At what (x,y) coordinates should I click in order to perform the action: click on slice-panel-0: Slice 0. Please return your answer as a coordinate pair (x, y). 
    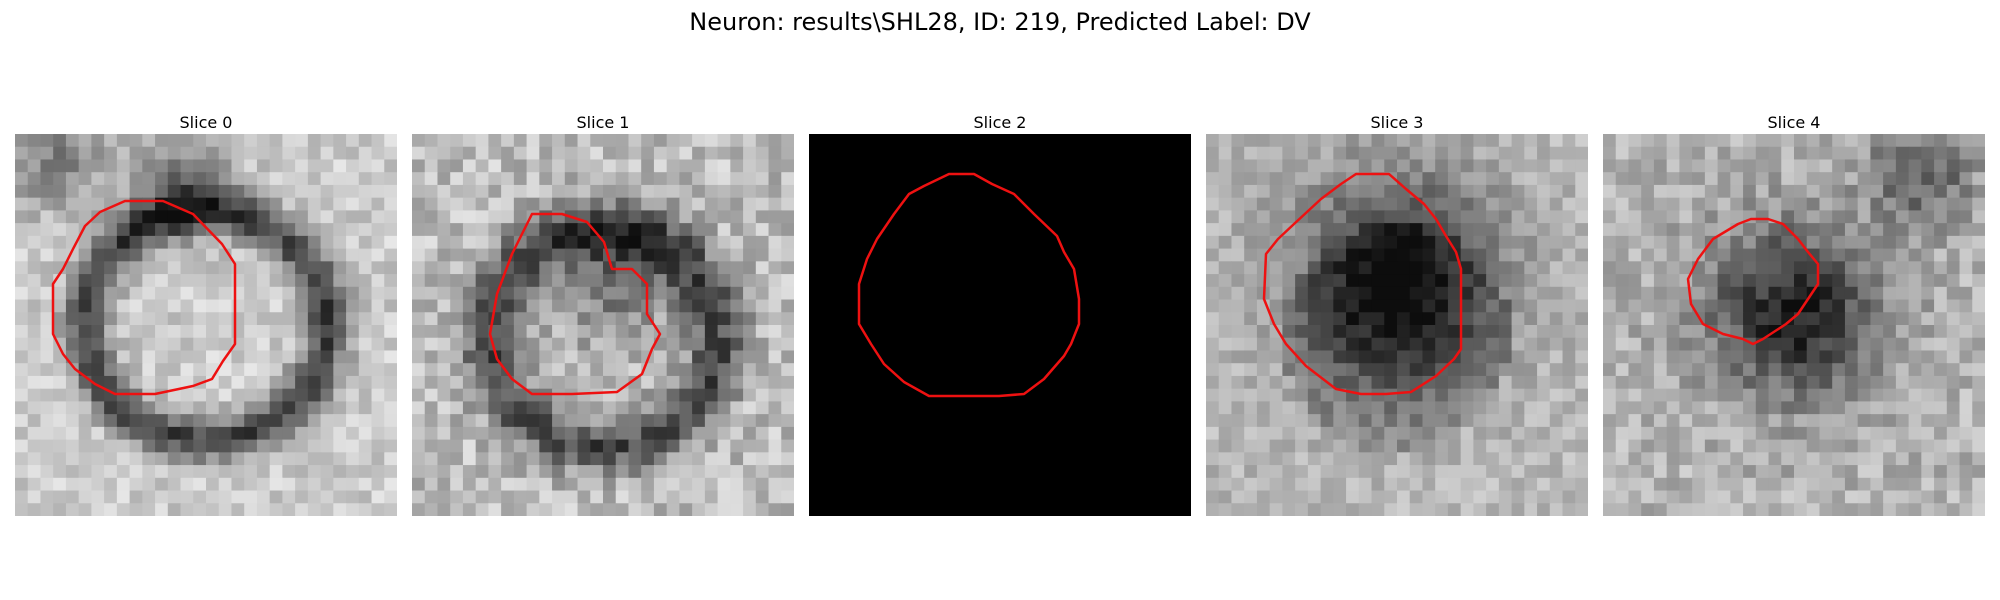
    Looking at the image, I should click on (206, 314).